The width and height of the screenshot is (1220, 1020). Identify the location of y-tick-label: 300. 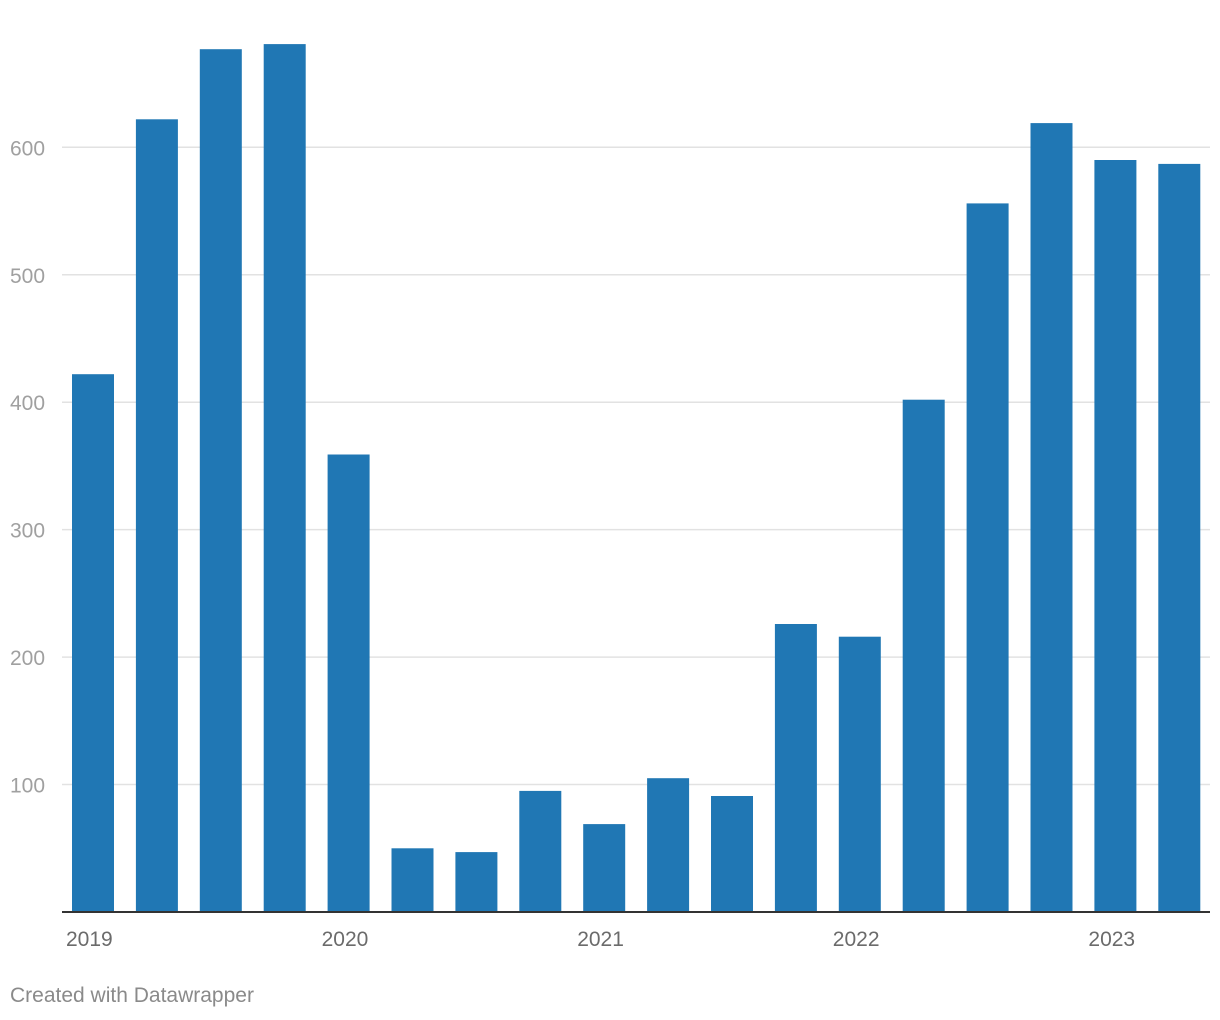
(27, 531).